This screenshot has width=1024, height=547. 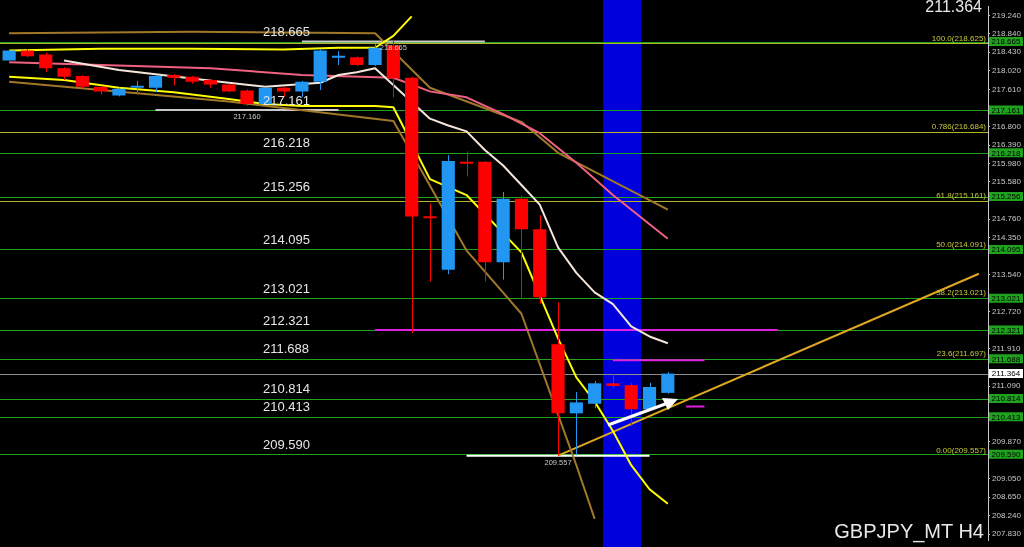 I want to click on ref-line-label: 209.590, so click(x=286, y=444).